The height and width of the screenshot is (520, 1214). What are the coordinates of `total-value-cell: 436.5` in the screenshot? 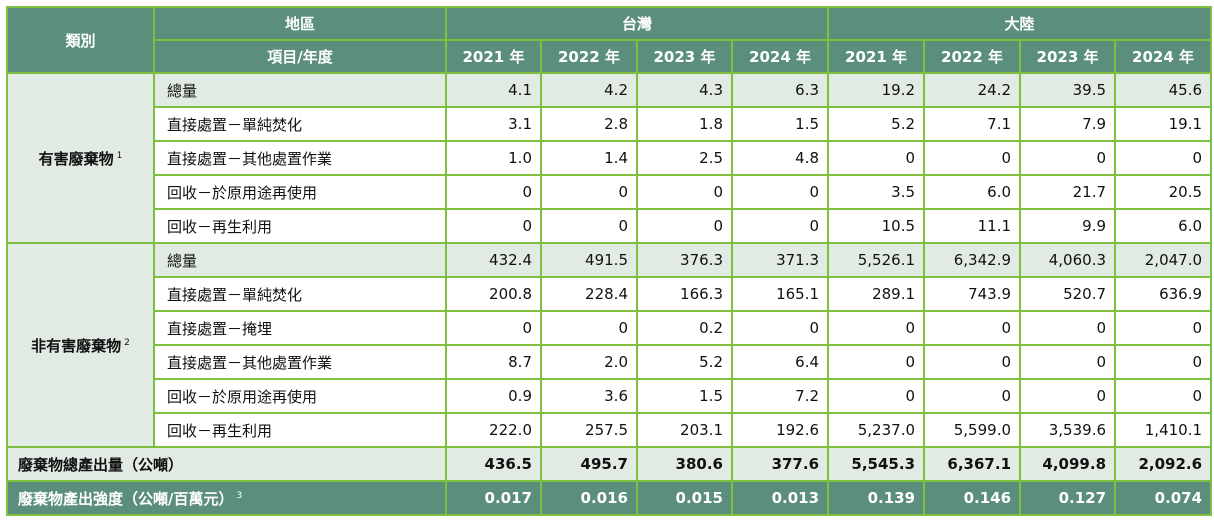 It's located at (493, 464).